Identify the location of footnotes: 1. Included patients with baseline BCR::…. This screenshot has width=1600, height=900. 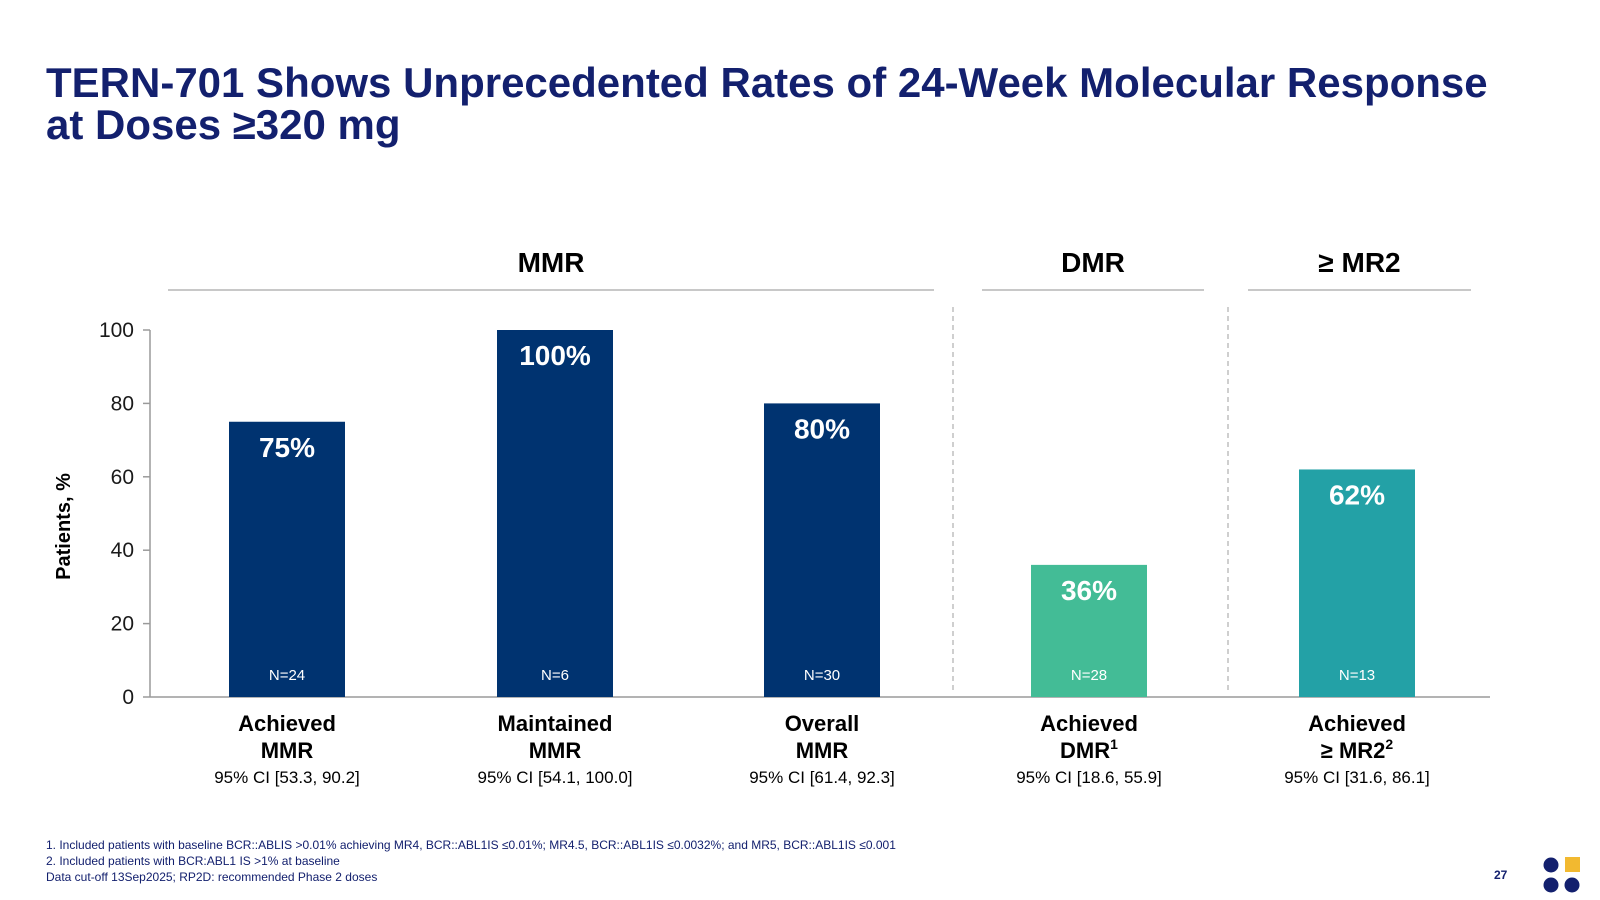
(471, 861).